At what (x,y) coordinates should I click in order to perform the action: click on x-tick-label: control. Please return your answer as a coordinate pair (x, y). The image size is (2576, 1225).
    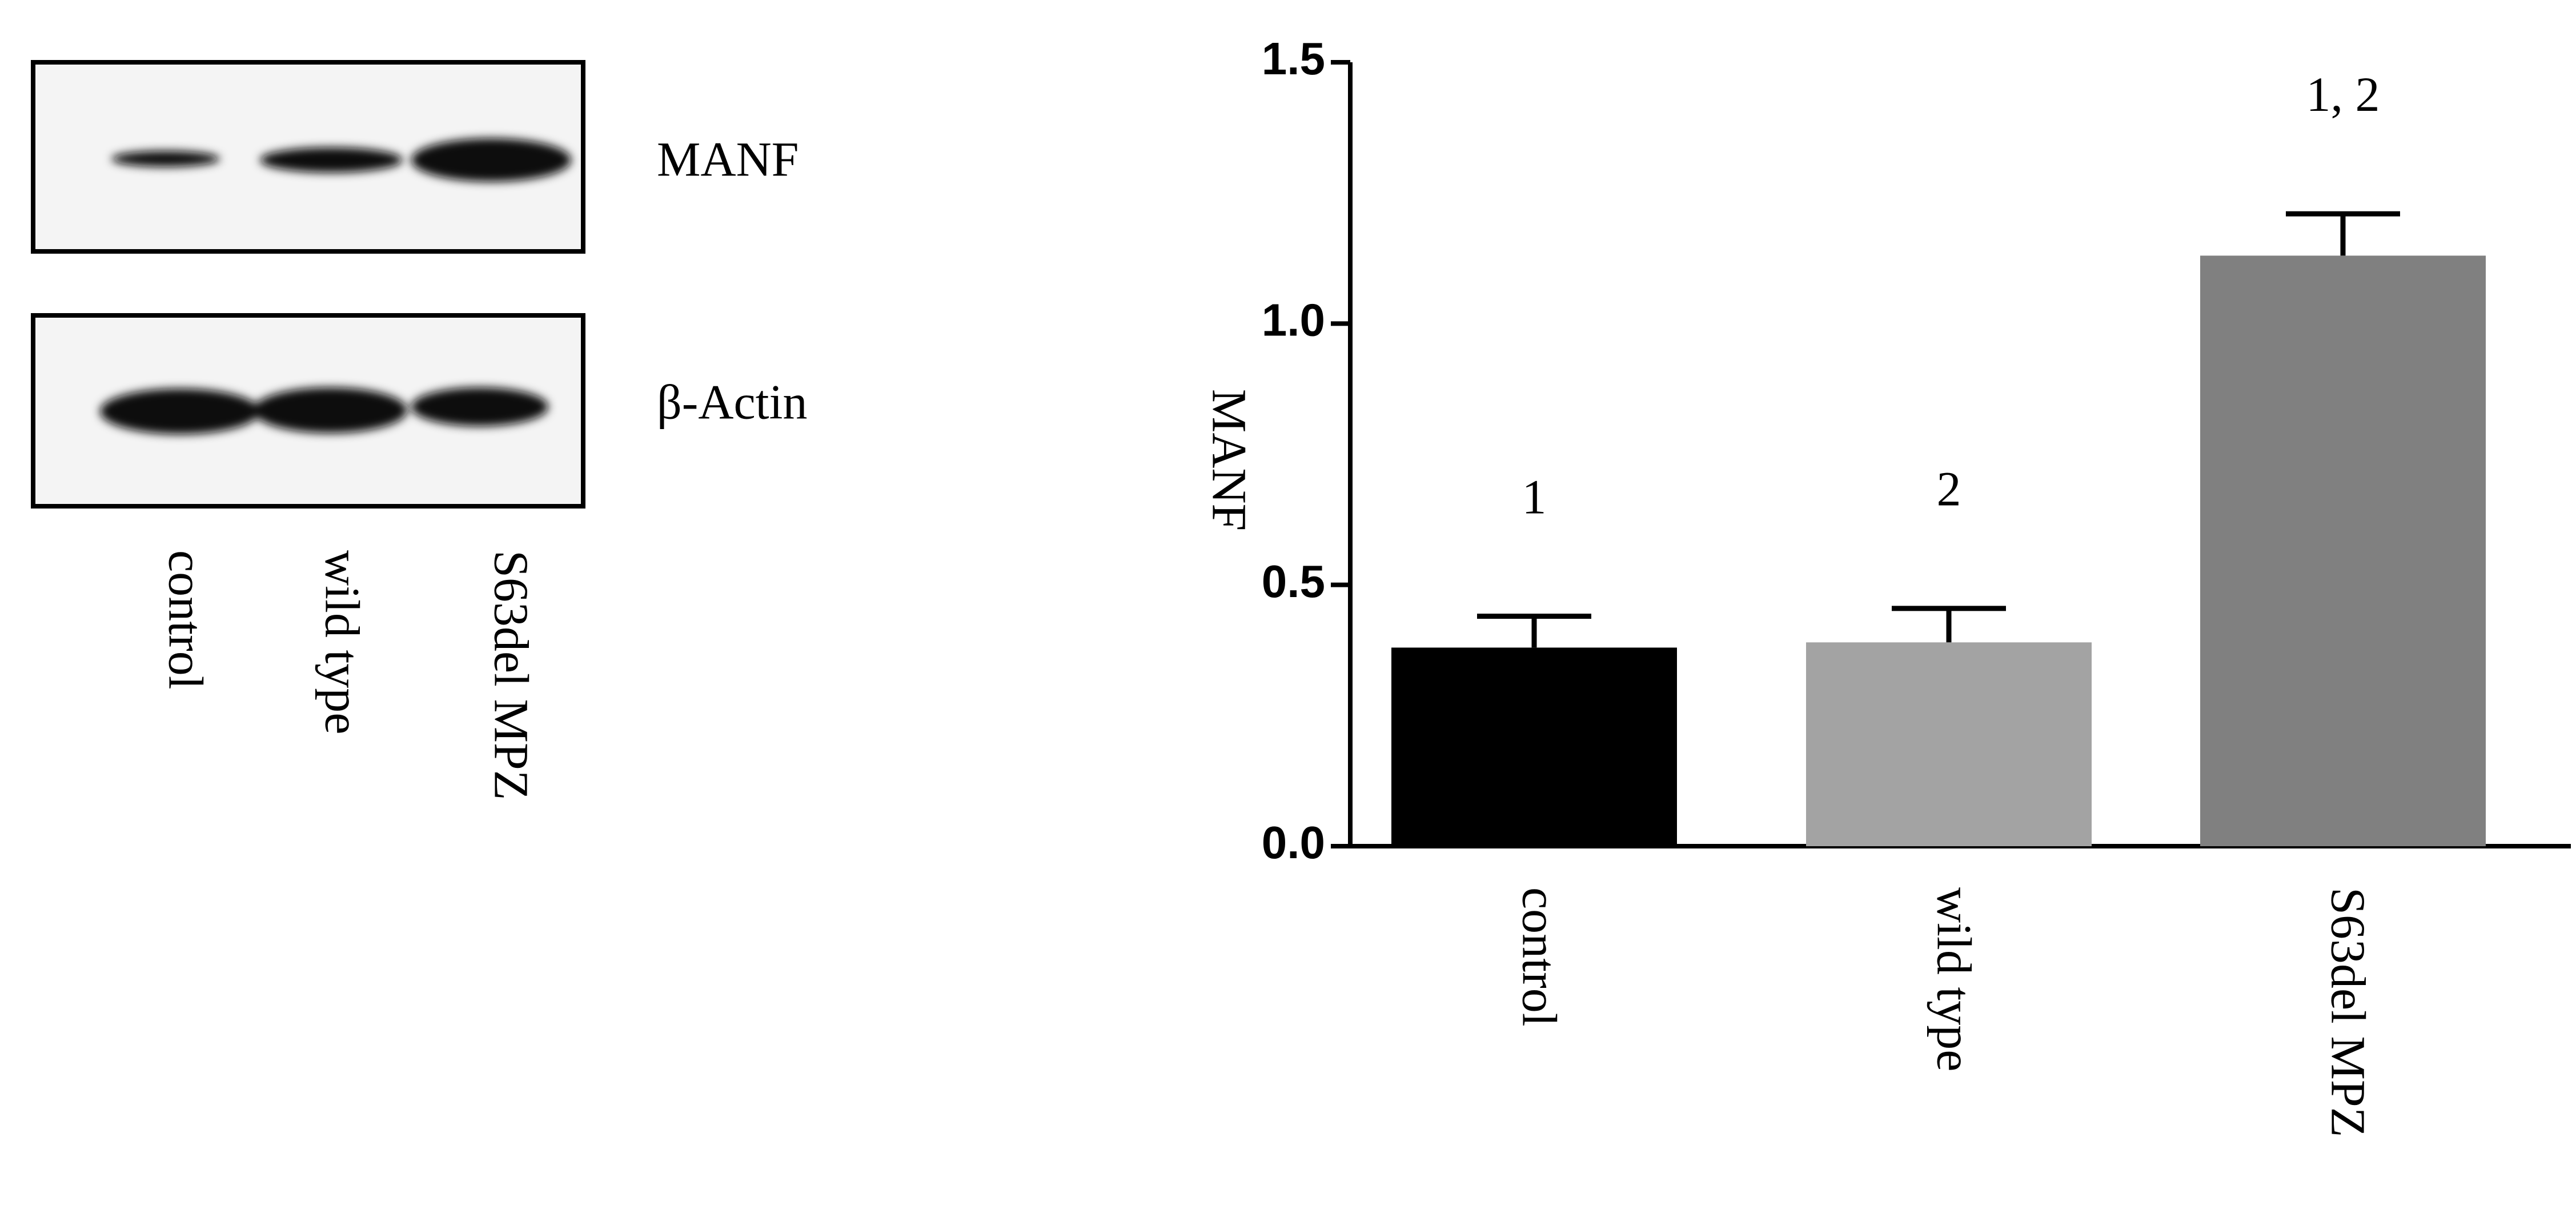
    Looking at the image, I should click on (1539, 957).